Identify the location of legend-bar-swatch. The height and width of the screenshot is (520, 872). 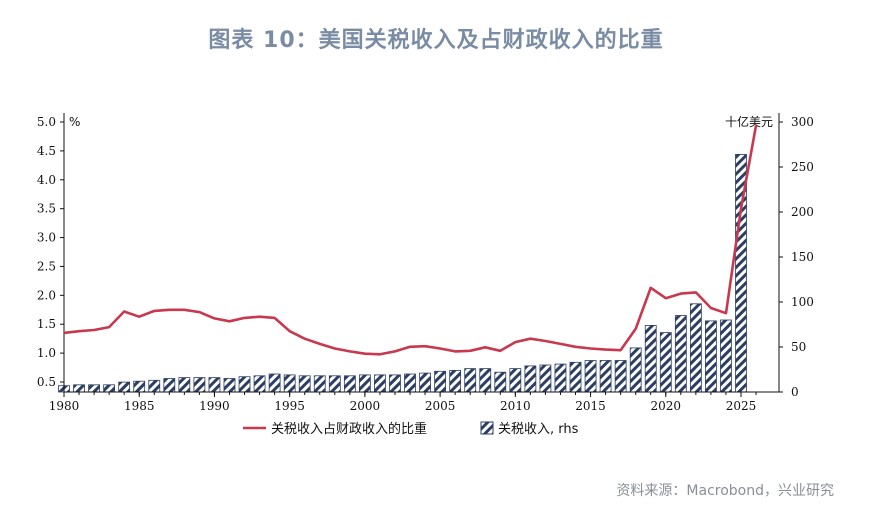
(487, 428).